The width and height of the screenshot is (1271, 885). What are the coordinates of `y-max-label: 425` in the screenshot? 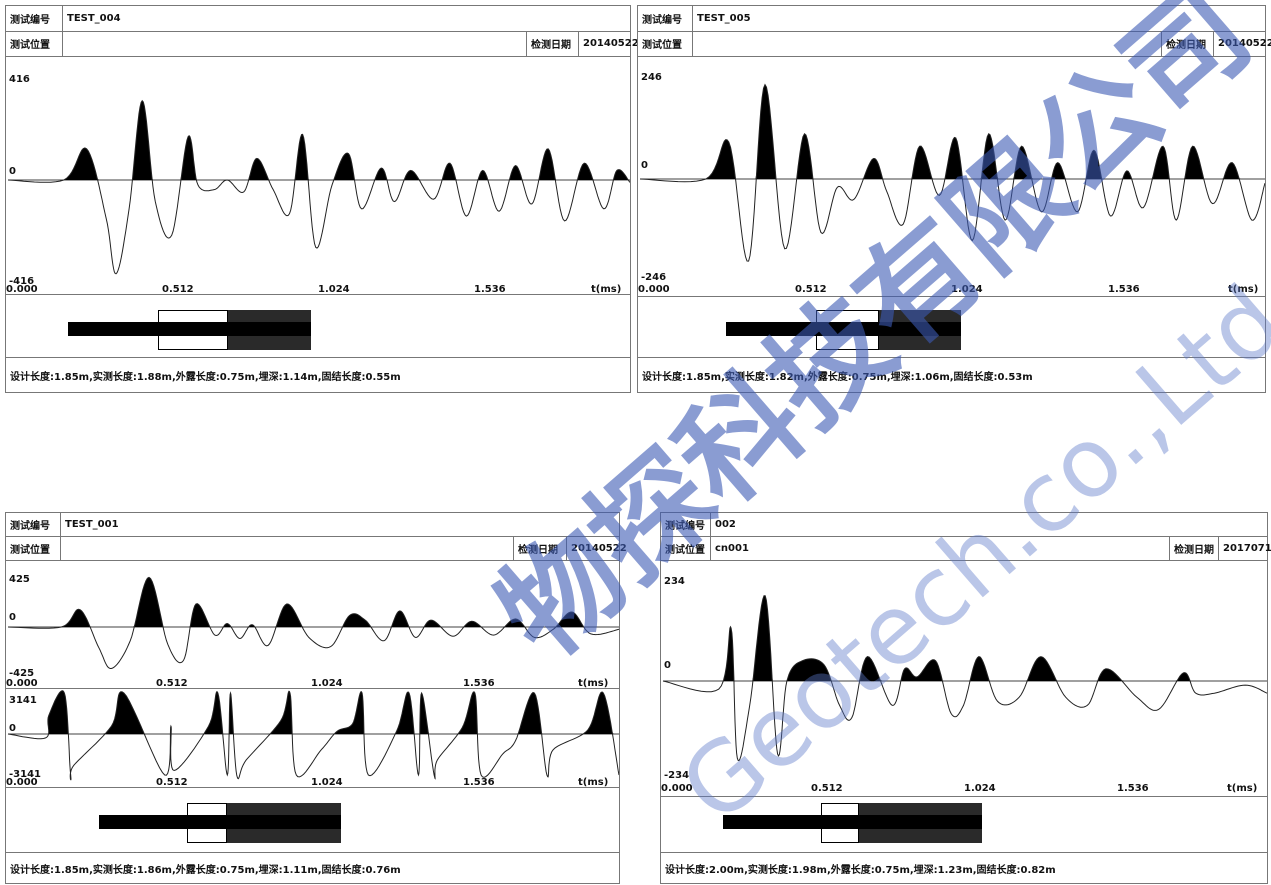 It's located at (19, 579).